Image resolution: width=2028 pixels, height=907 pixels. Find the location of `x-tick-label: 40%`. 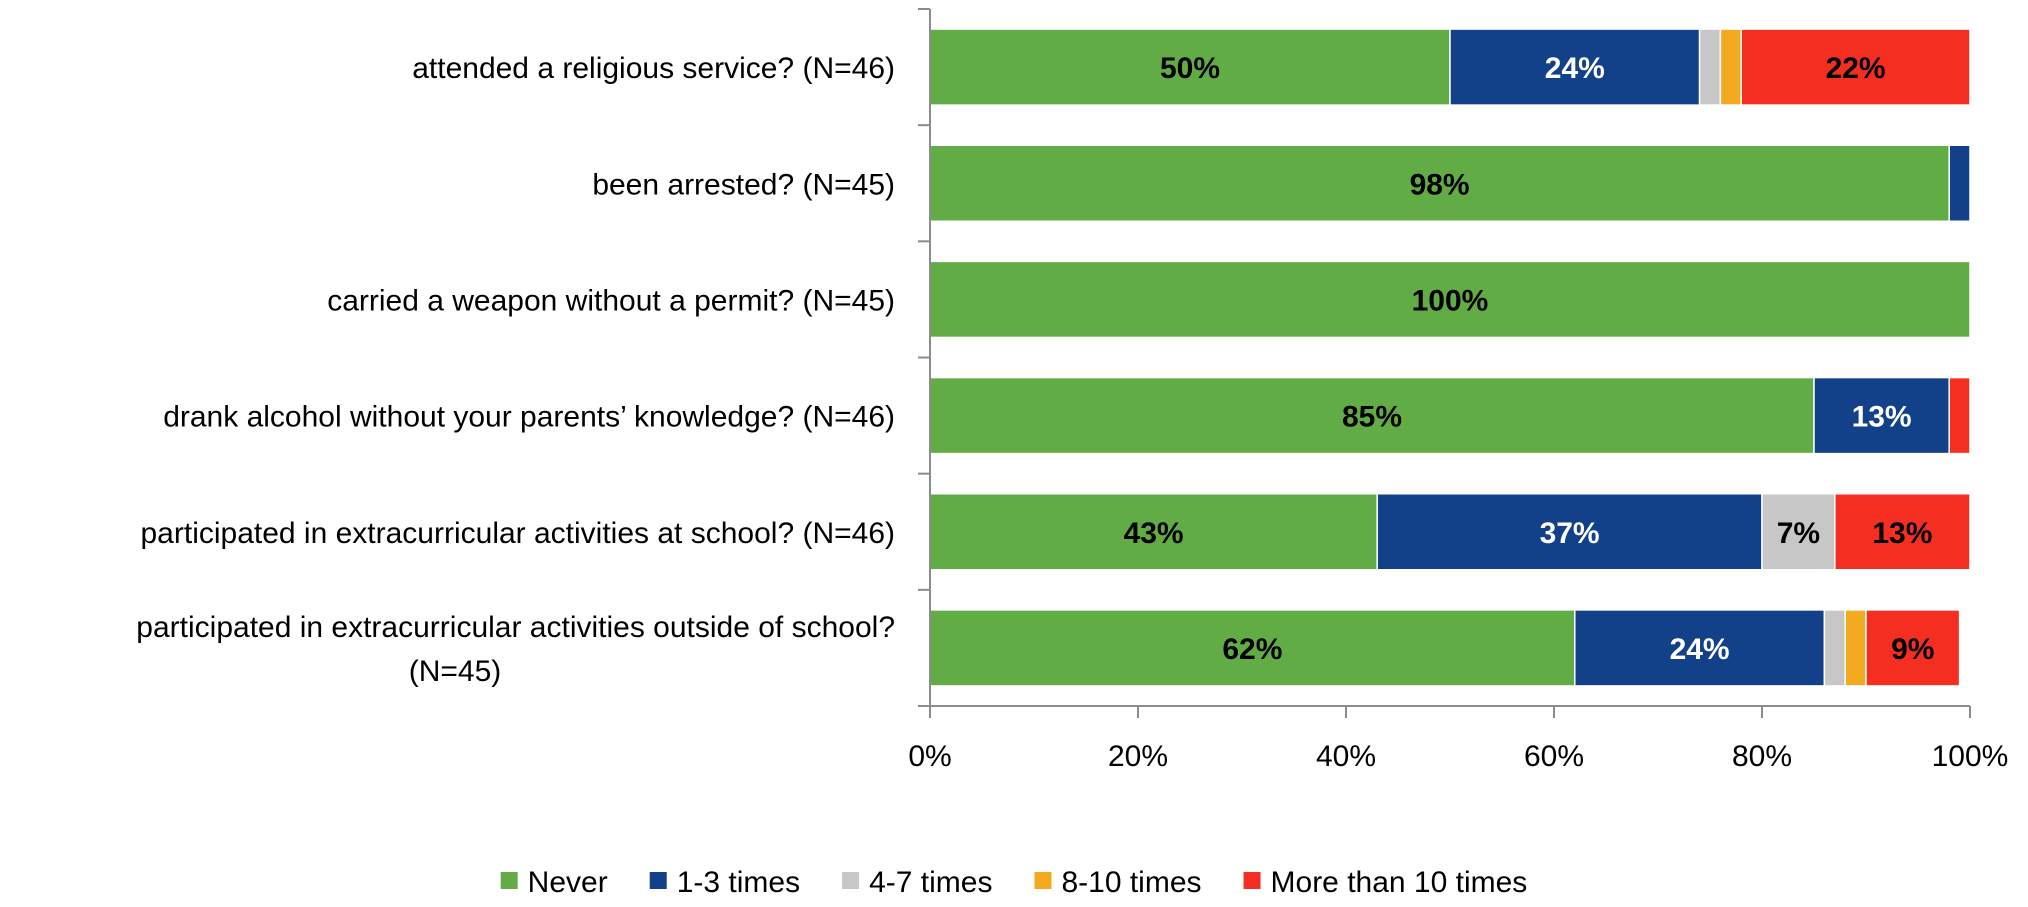

x-tick-label: 40% is located at coordinates (1346, 756).